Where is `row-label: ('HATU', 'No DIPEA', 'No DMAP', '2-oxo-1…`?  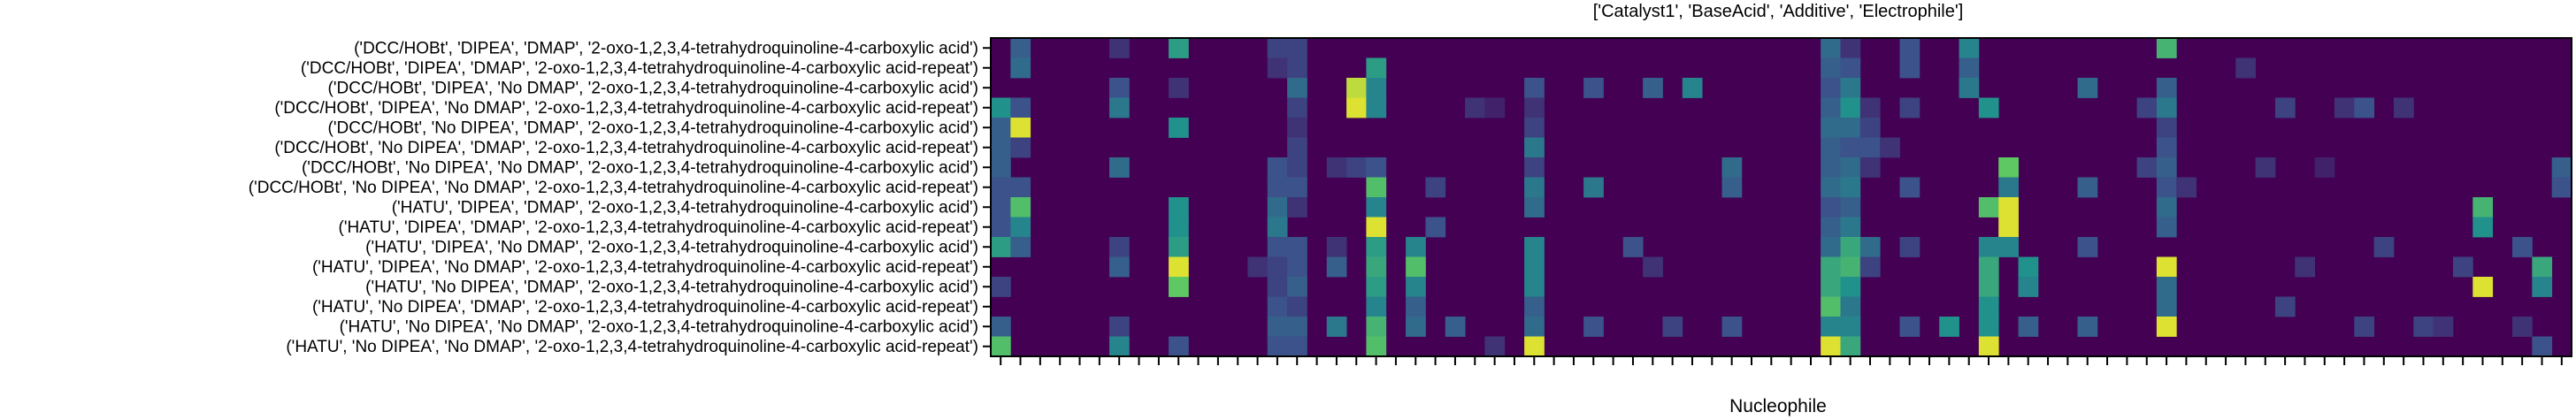 row-label: ('HATU', 'No DIPEA', 'No DMAP', '2-oxo-1… is located at coordinates (632, 347).